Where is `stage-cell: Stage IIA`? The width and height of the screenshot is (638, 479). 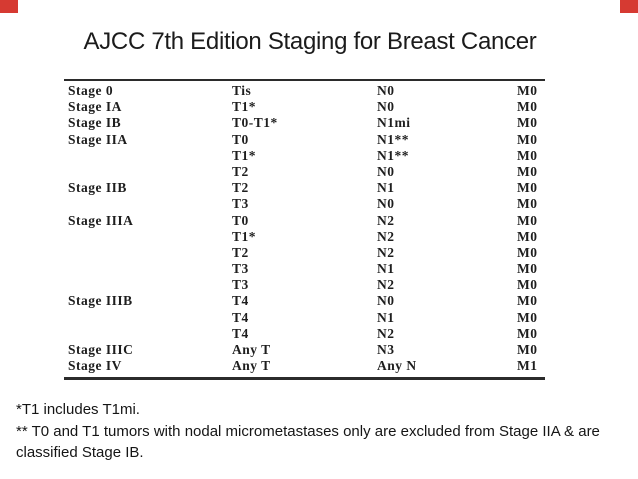
stage-cell: Stage IIA is located at coordinates (98, 139).